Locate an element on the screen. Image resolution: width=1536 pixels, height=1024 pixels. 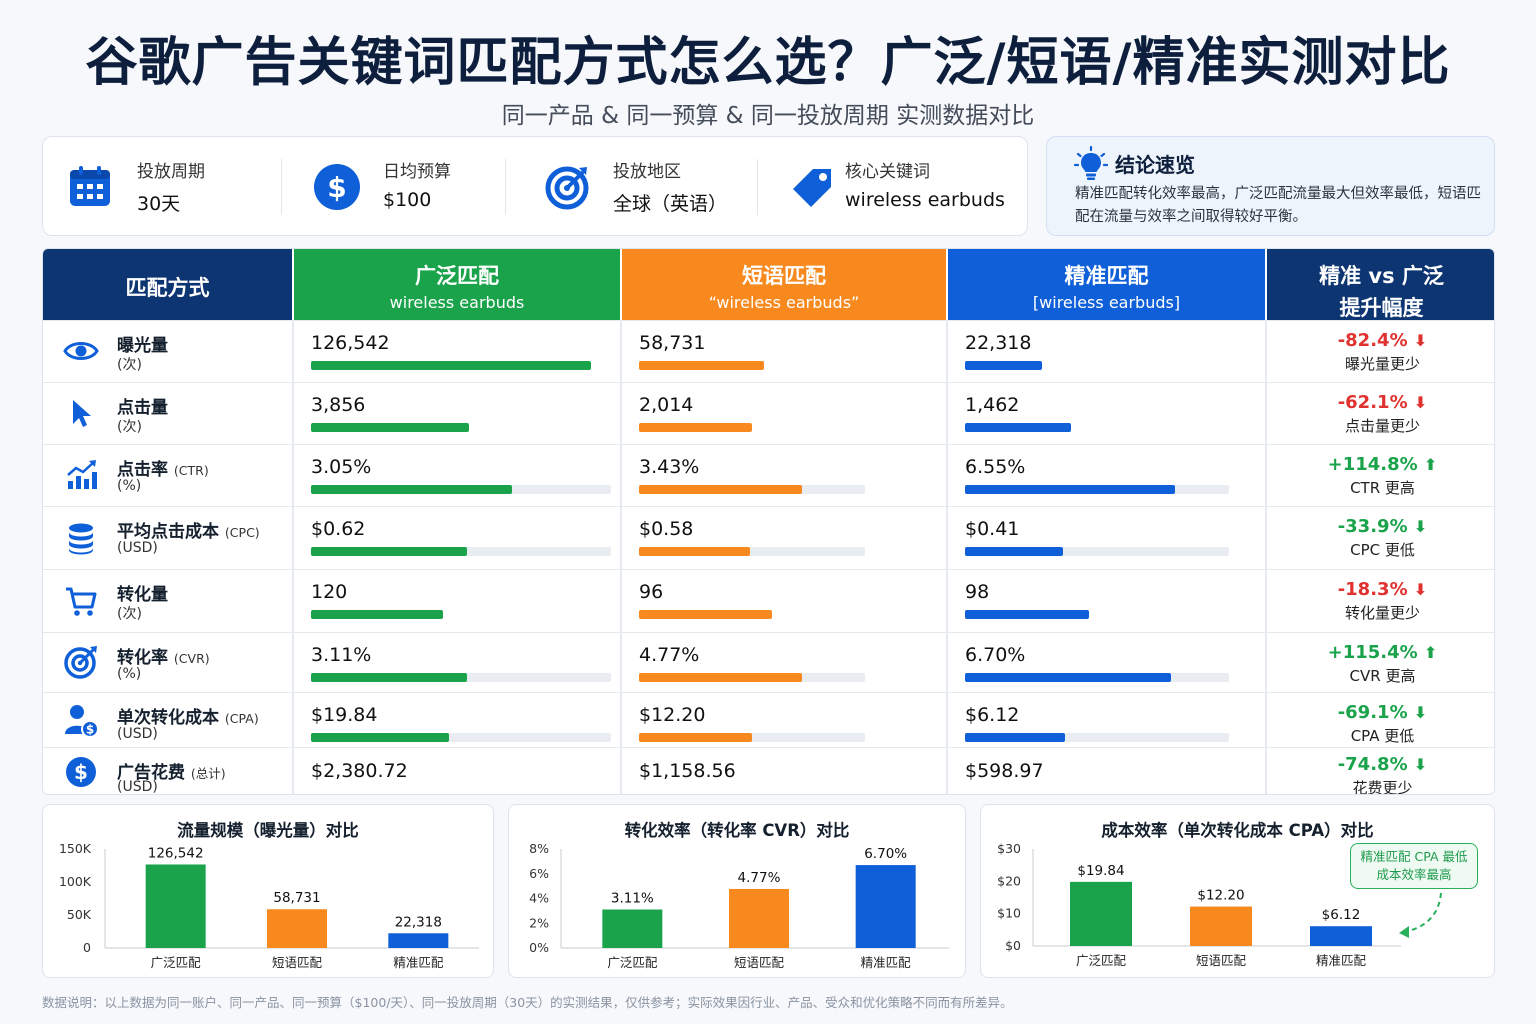
metric-name: 单次转化成本 (CPA) is located at coordinates (188, 718).